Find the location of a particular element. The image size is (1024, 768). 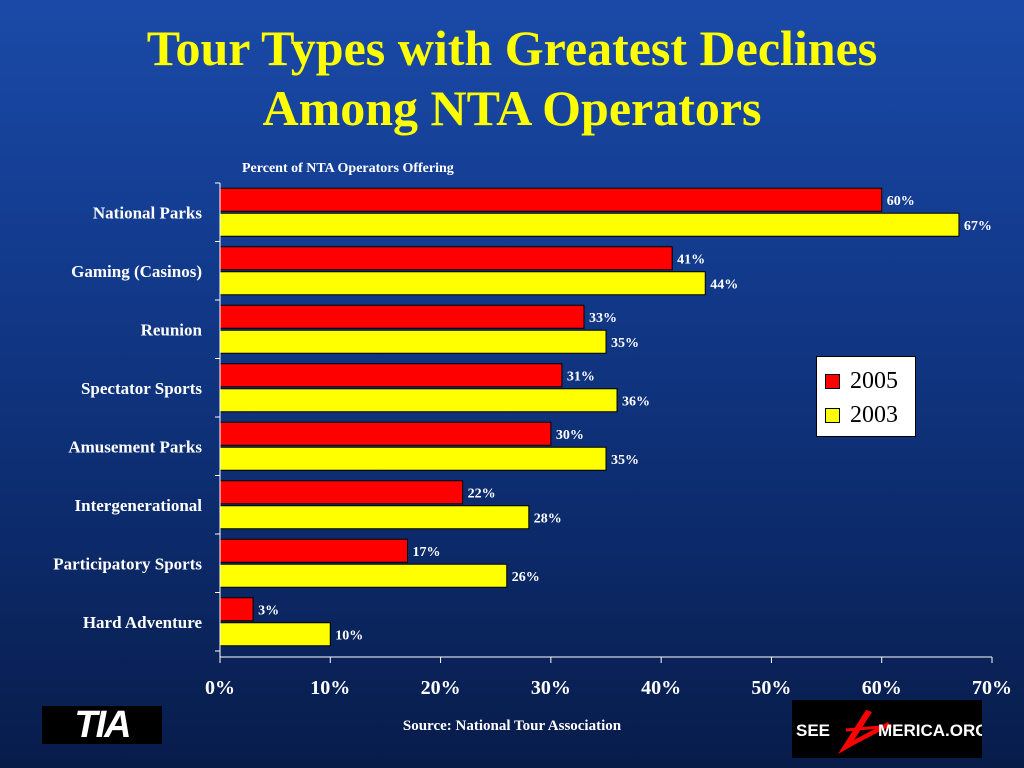

x-tick-label: 10% is located at coordinates (330, 688).